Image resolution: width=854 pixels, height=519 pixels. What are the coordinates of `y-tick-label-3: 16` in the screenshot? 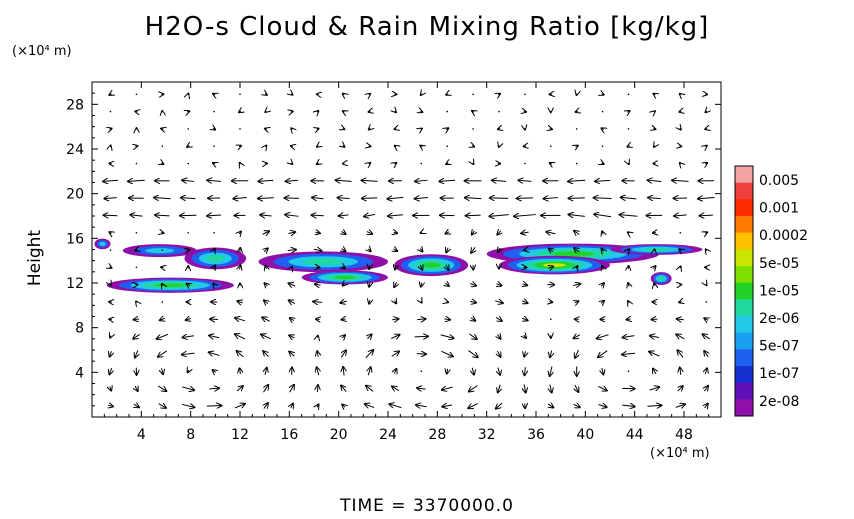 It's located at (75, 239).